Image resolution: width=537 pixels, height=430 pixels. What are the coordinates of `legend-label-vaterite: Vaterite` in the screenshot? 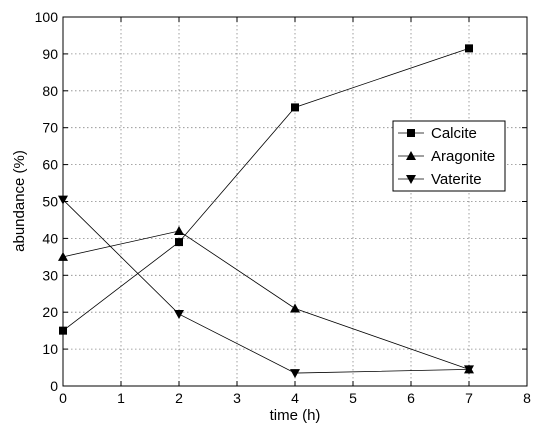 It's located at (456, 179).